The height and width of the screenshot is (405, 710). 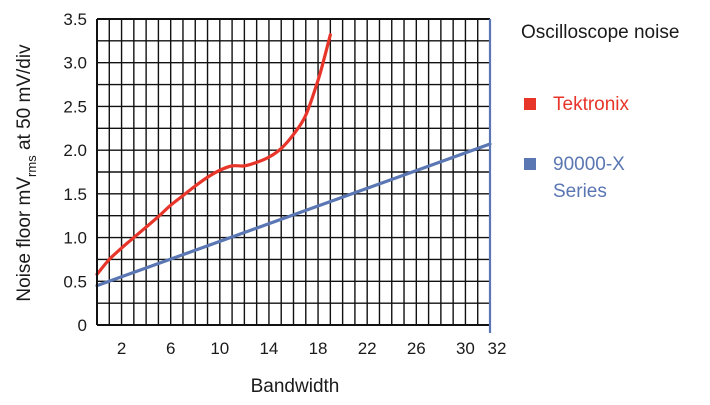 I want to click on x-tick-label: 18, so click(x=318, y=348).